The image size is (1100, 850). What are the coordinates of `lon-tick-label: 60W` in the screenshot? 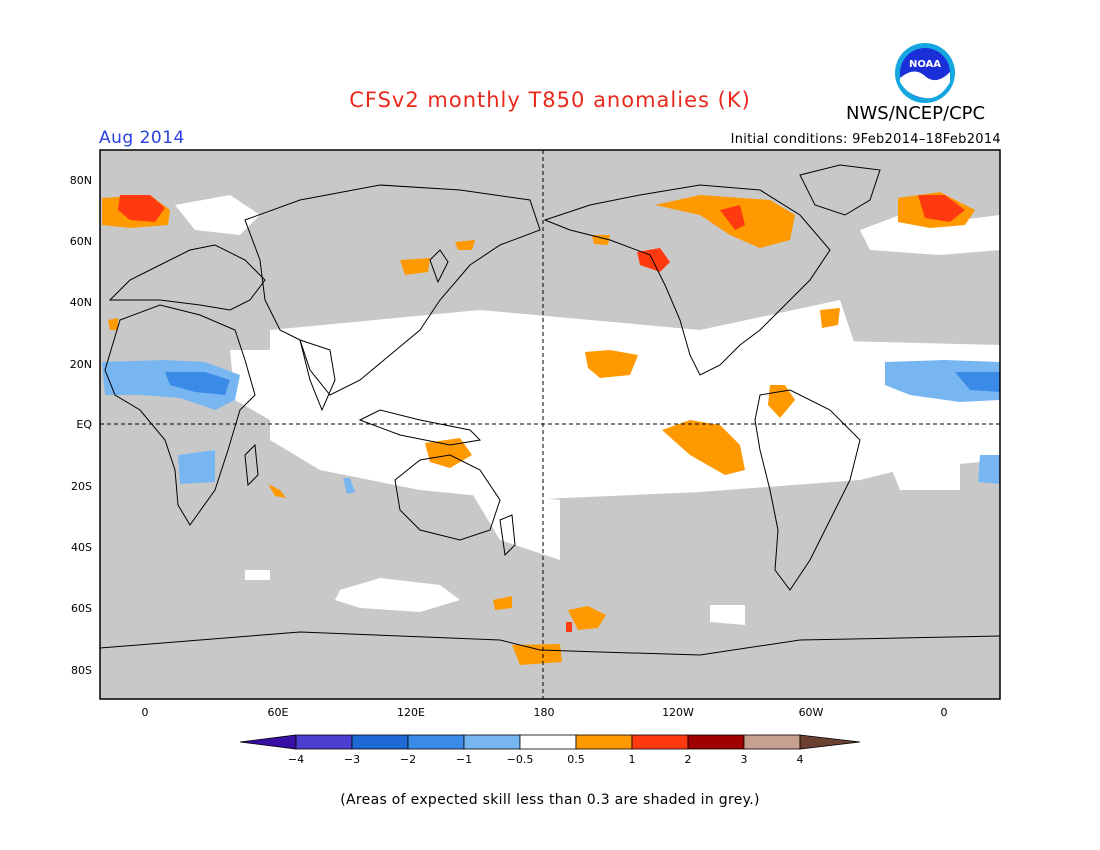 It's located at (811, 712).